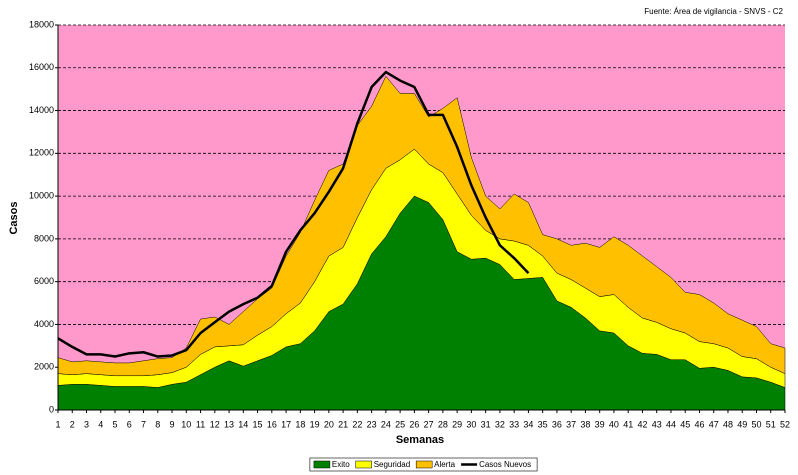 Image resolution: width=798 pixels, height=475 pixels. Describe the element at coordinates (86, 424) in the screenshot. I see `x-tick-label: 3` at that location.